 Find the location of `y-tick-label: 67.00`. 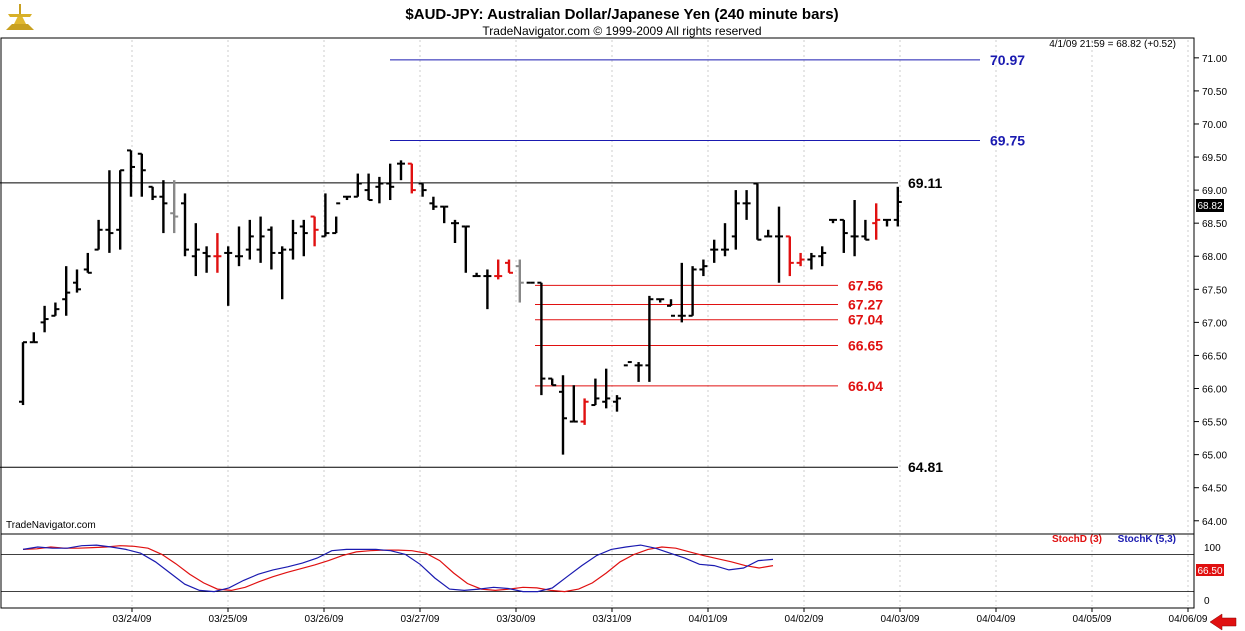

y-tick-label: 67.00 is located at coordinates (1214, 323).